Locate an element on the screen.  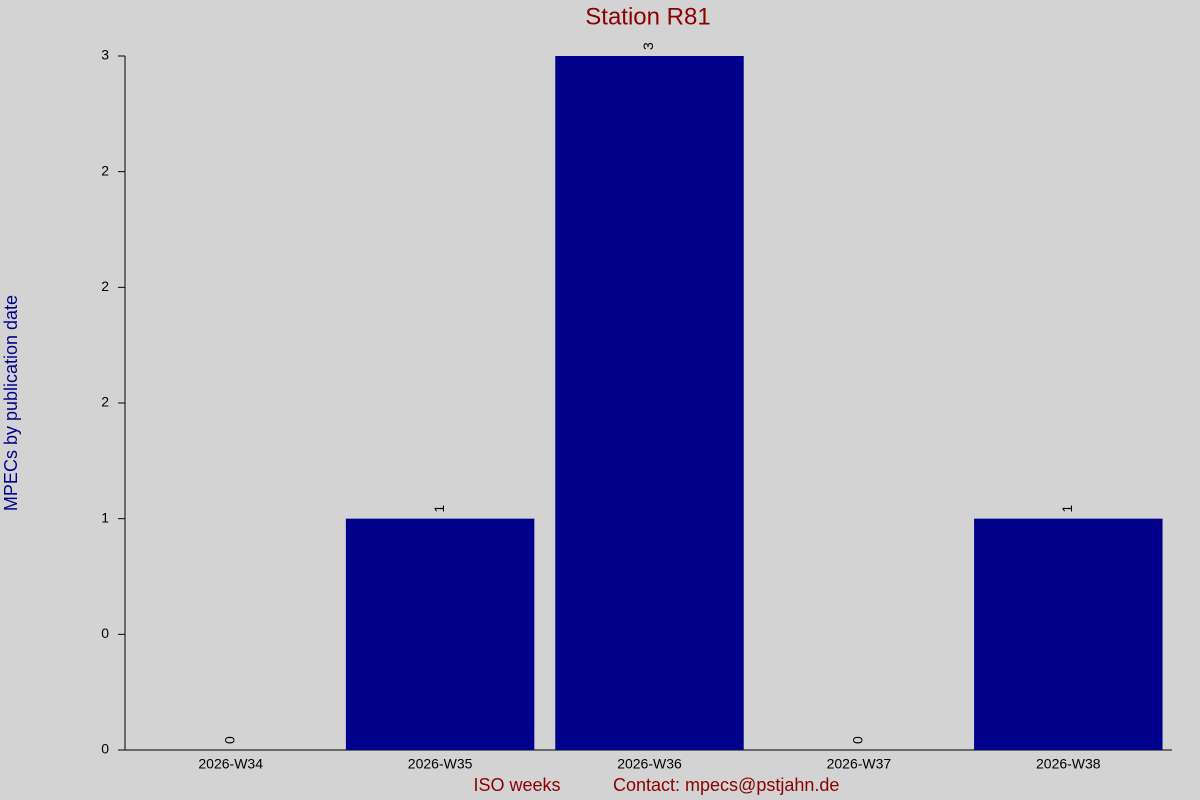
x-tick-label: 2026-W38 is located at coordinates (1068, 764).